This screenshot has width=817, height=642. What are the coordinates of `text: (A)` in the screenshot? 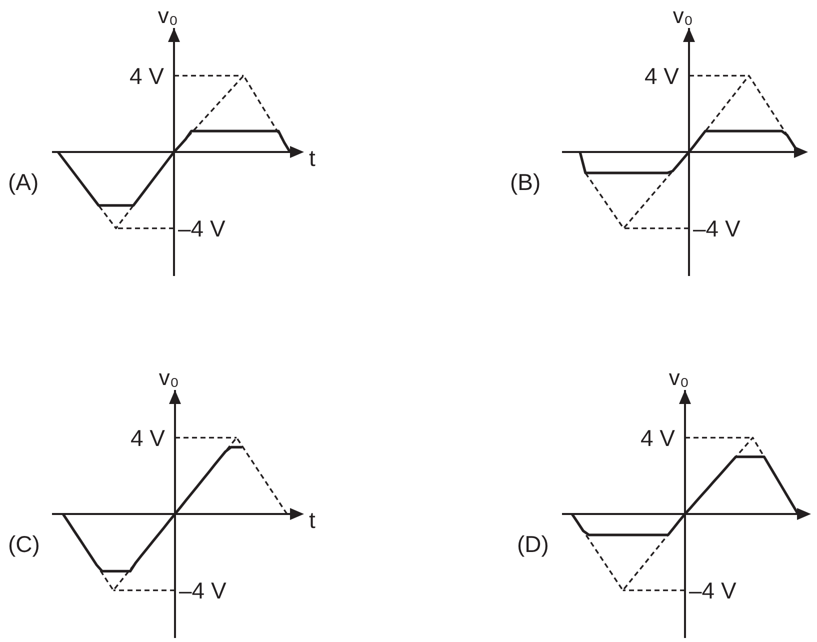 It's located at (23, 182).